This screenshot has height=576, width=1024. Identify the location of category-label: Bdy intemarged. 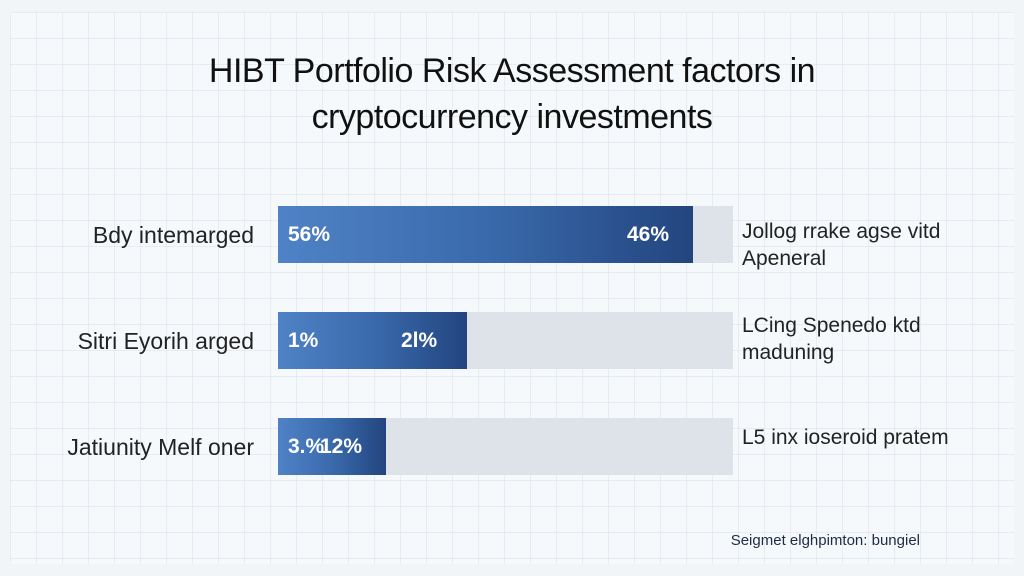
(173, 235).